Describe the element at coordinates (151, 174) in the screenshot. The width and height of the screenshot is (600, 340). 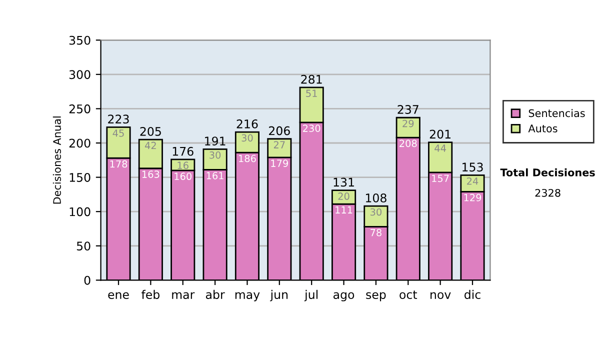
I see `data-label: 163` at that location.